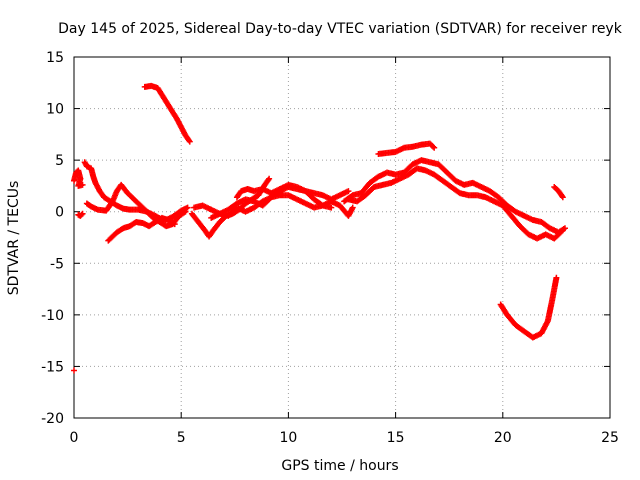 The height and width of the screenshot is (480, 640). I want to click on x-tick-label: 25, so click(610, 438).